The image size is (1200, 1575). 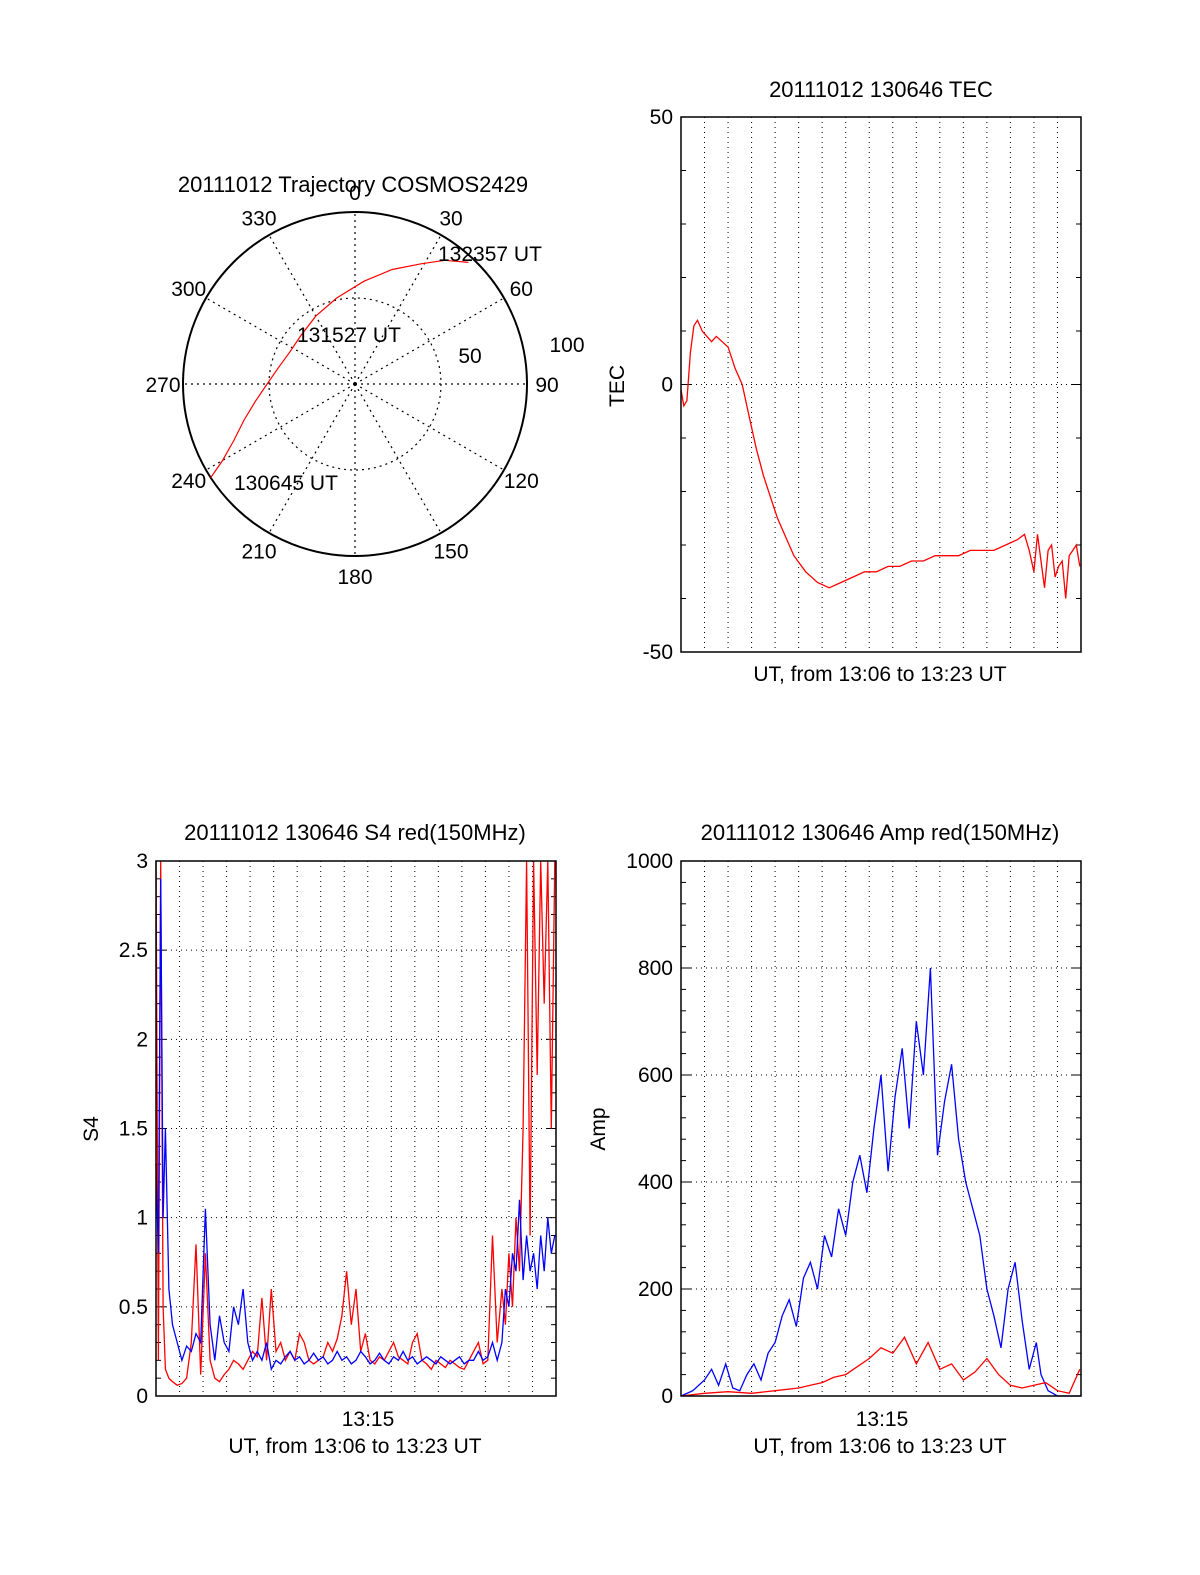 I want to click on y-tick-label: 3, so click(x=142, y=861).